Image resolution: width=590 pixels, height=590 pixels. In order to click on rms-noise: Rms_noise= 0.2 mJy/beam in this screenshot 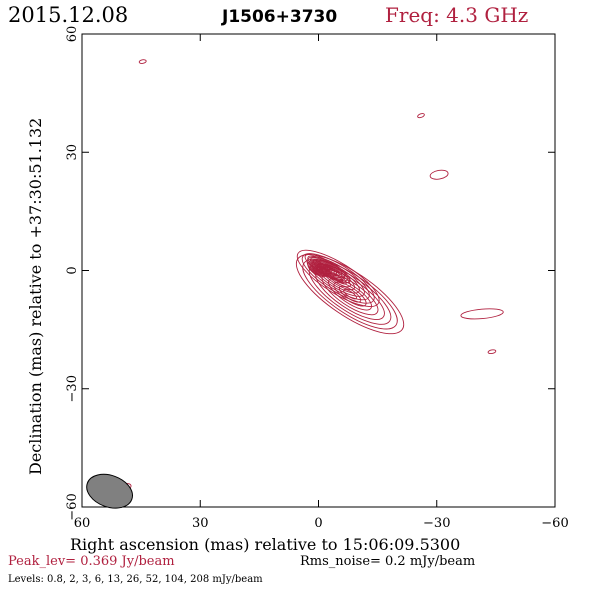, I will do `click(387, 561)`.